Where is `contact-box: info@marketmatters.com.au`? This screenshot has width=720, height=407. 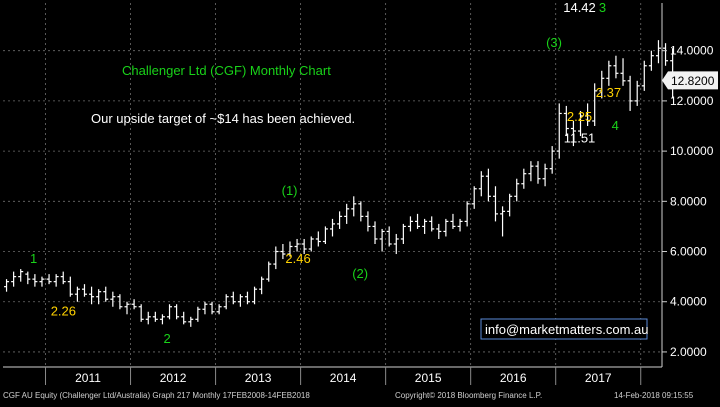
contact-box: info@marketmatters.com.au is located at coordinates (564, 329).